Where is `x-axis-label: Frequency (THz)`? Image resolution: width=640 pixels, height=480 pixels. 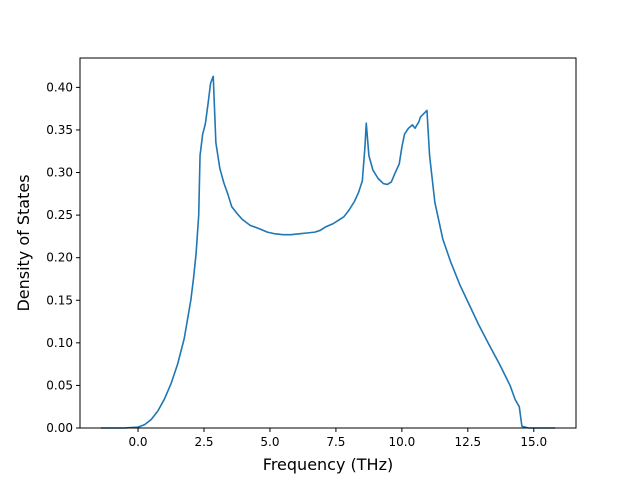
x-axis-label: Frequency (THz) is located at coordinates (328, 464).